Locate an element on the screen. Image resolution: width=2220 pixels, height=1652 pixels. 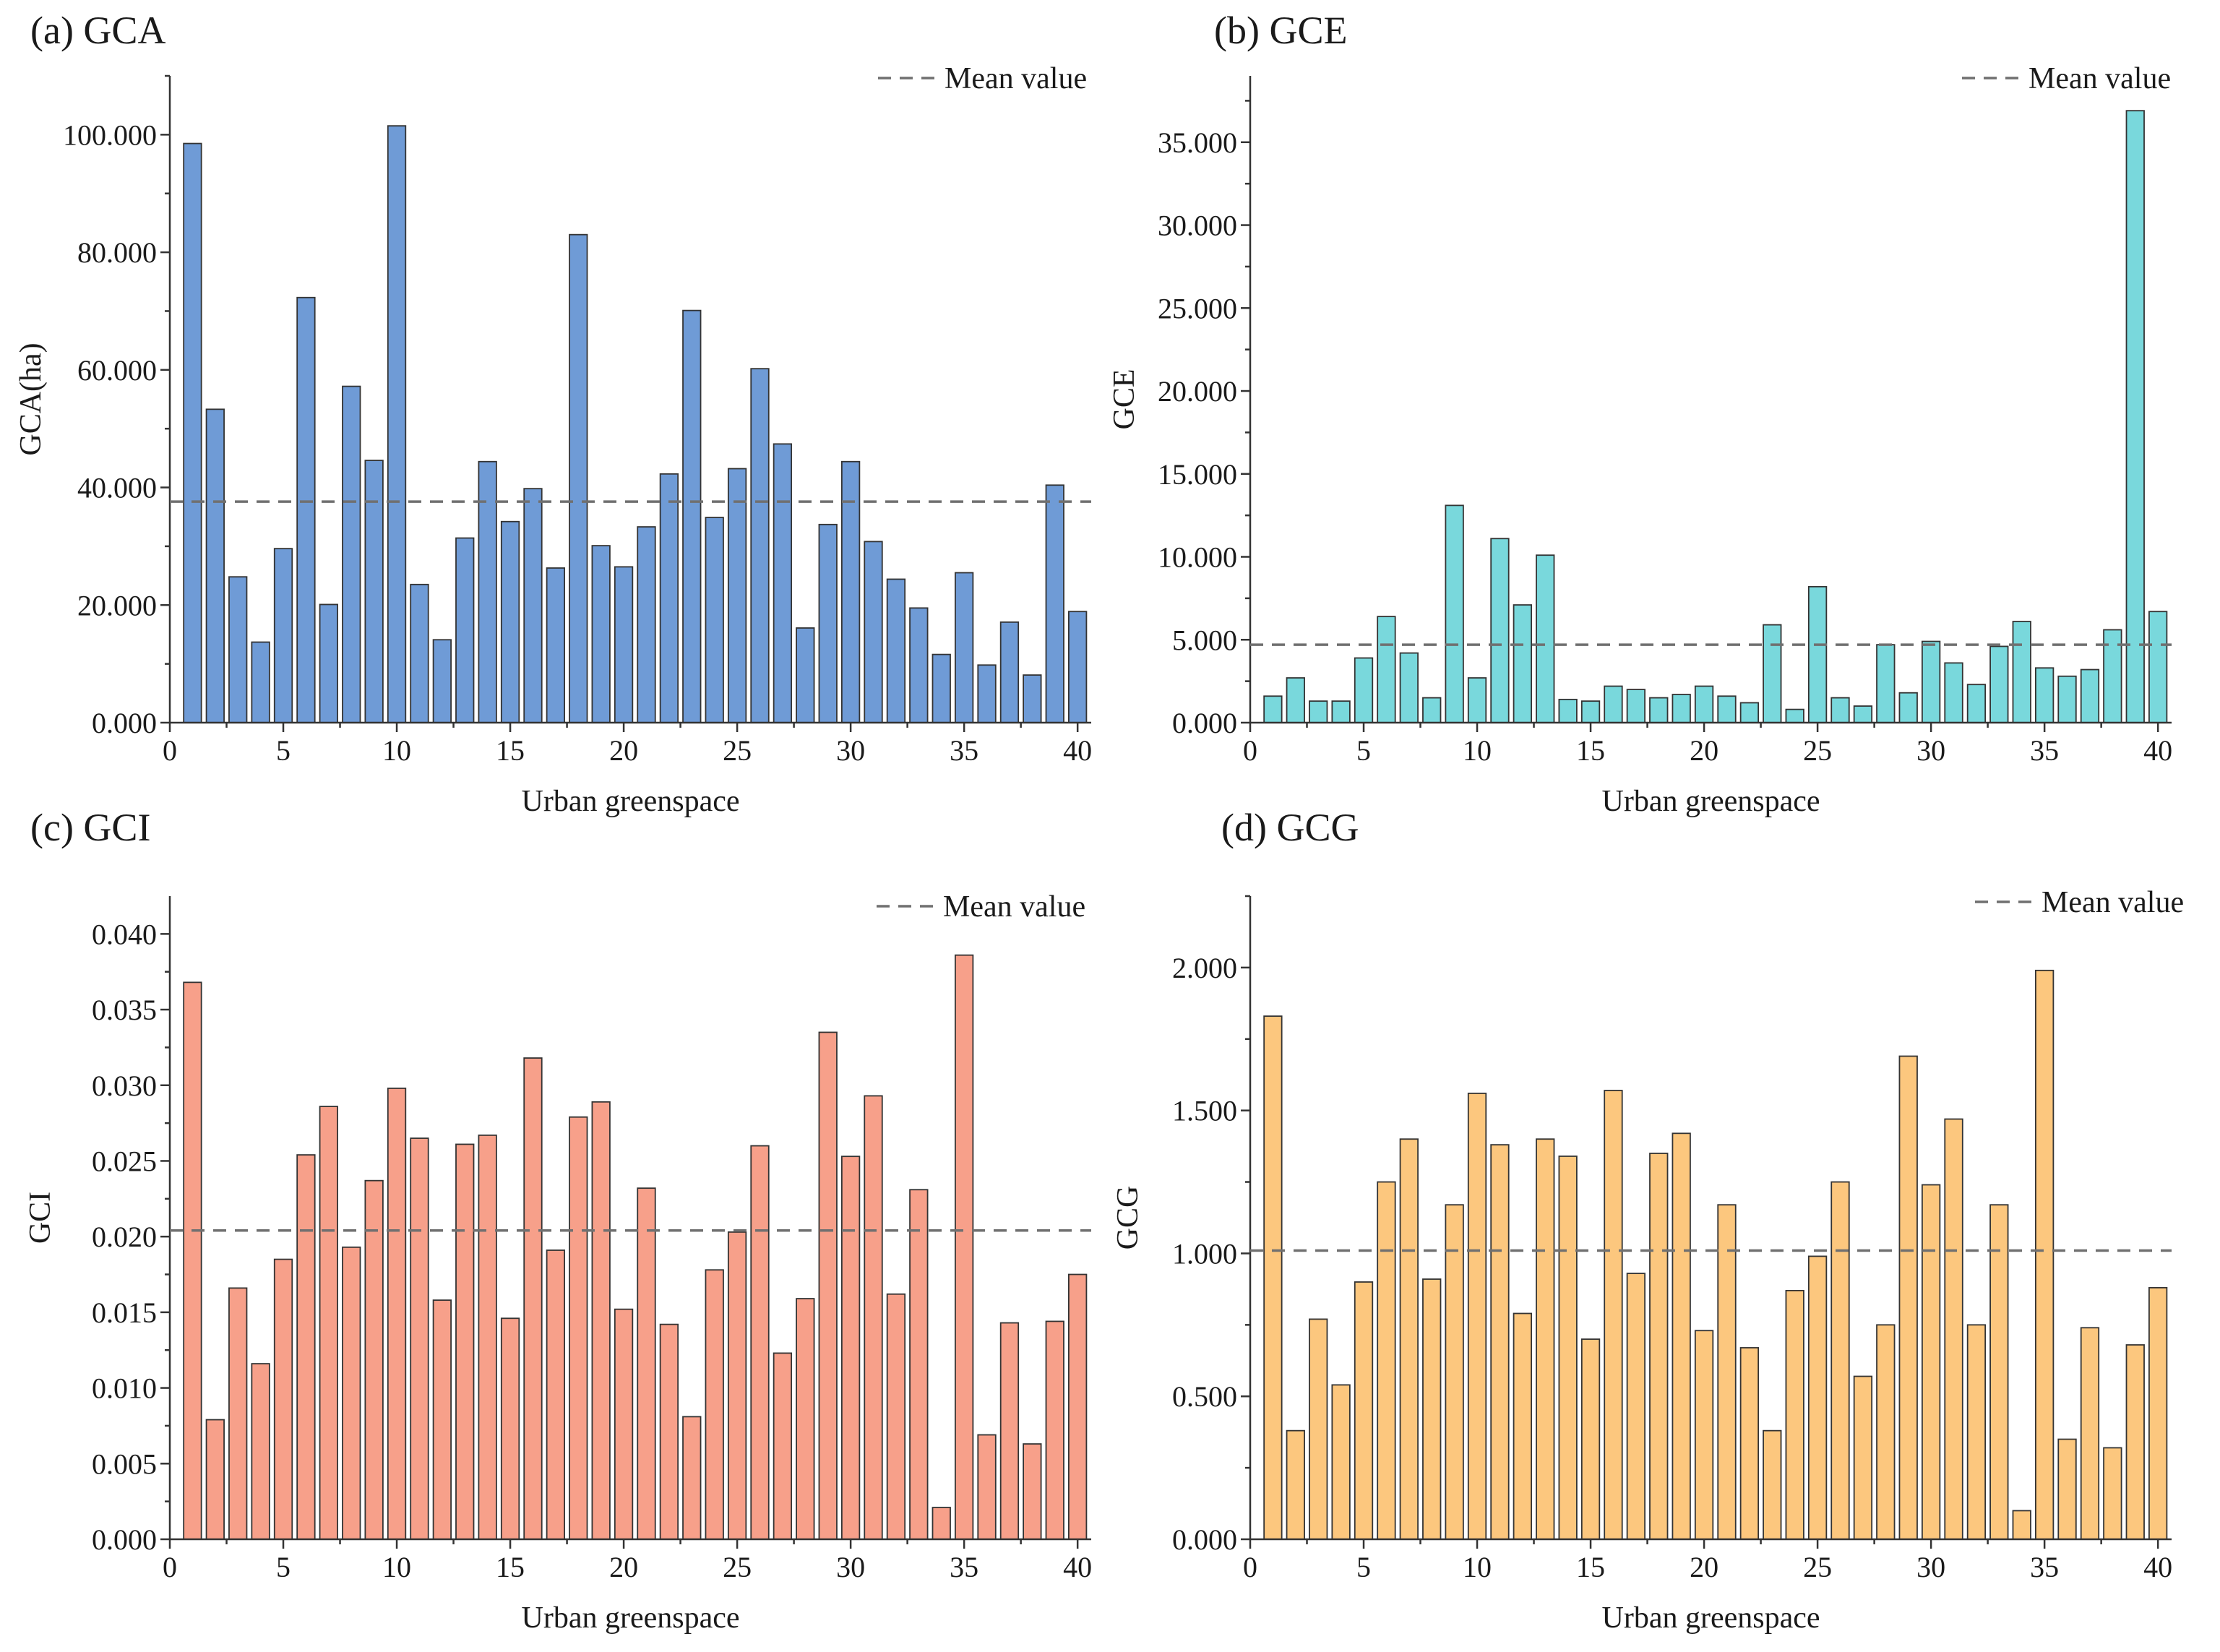
y-tick-label: 60.000 is located at coordinates (117, 370).